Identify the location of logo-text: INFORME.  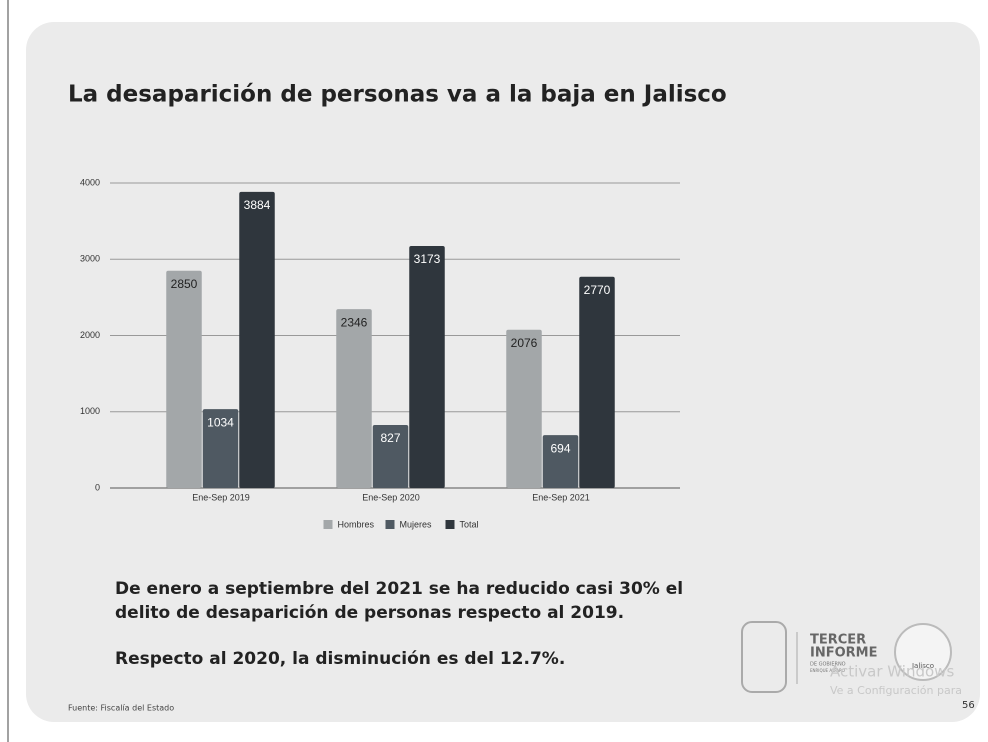
(843, 653).